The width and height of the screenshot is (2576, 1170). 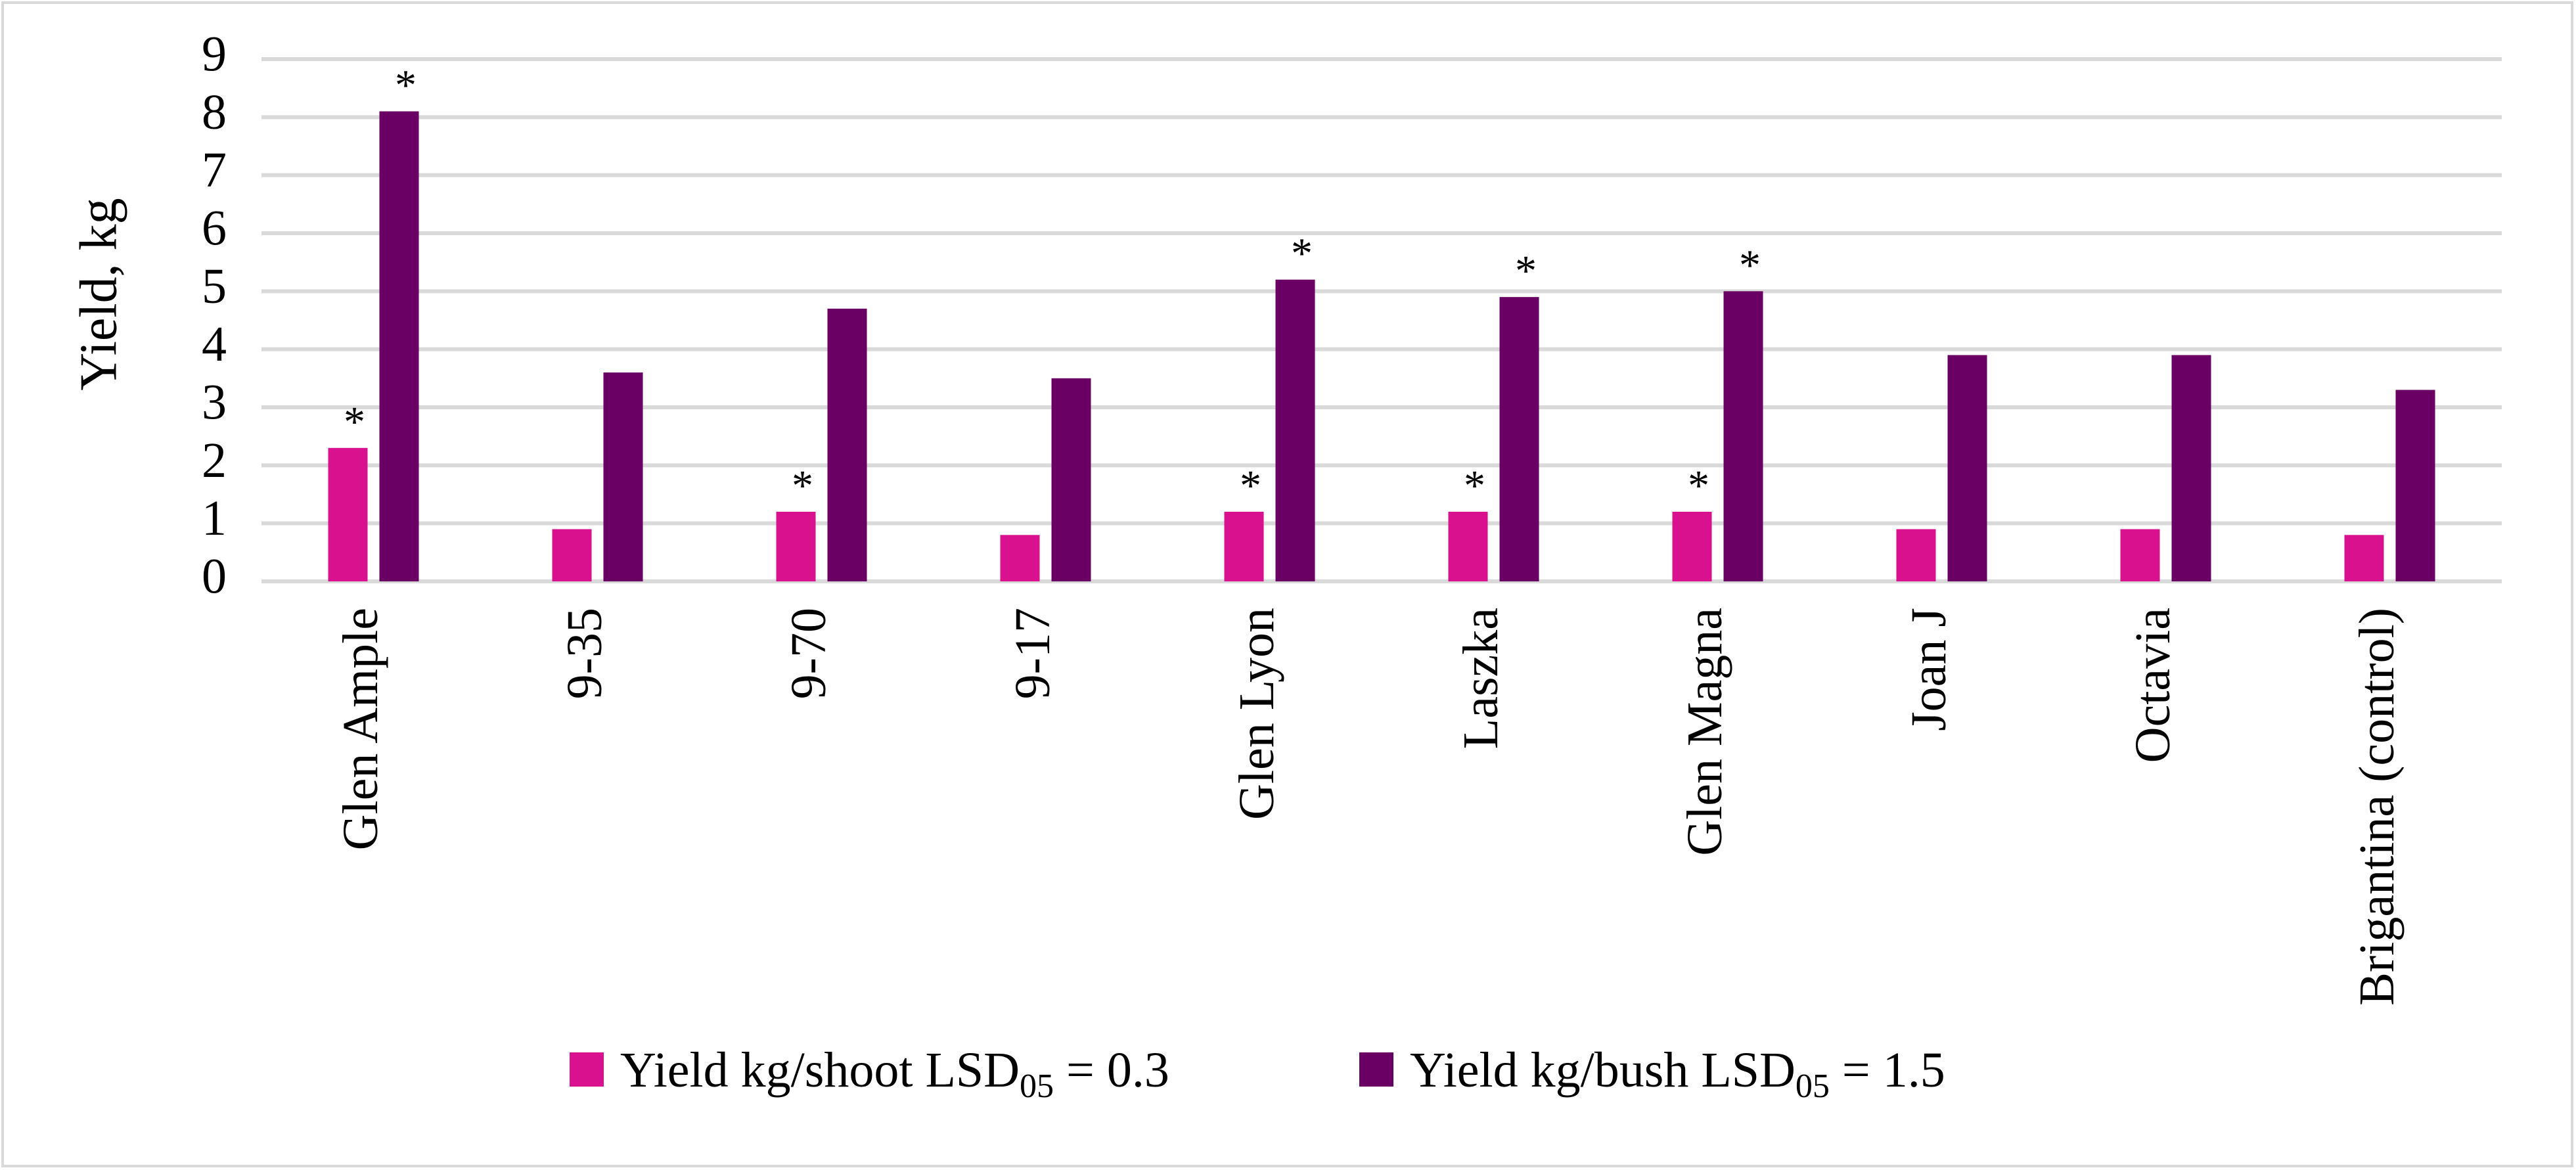 What do you see at coordinates (1376, 1069) in the screenshot?
I see `legend-swatch-bush` at bounding box center [1376, 1069].